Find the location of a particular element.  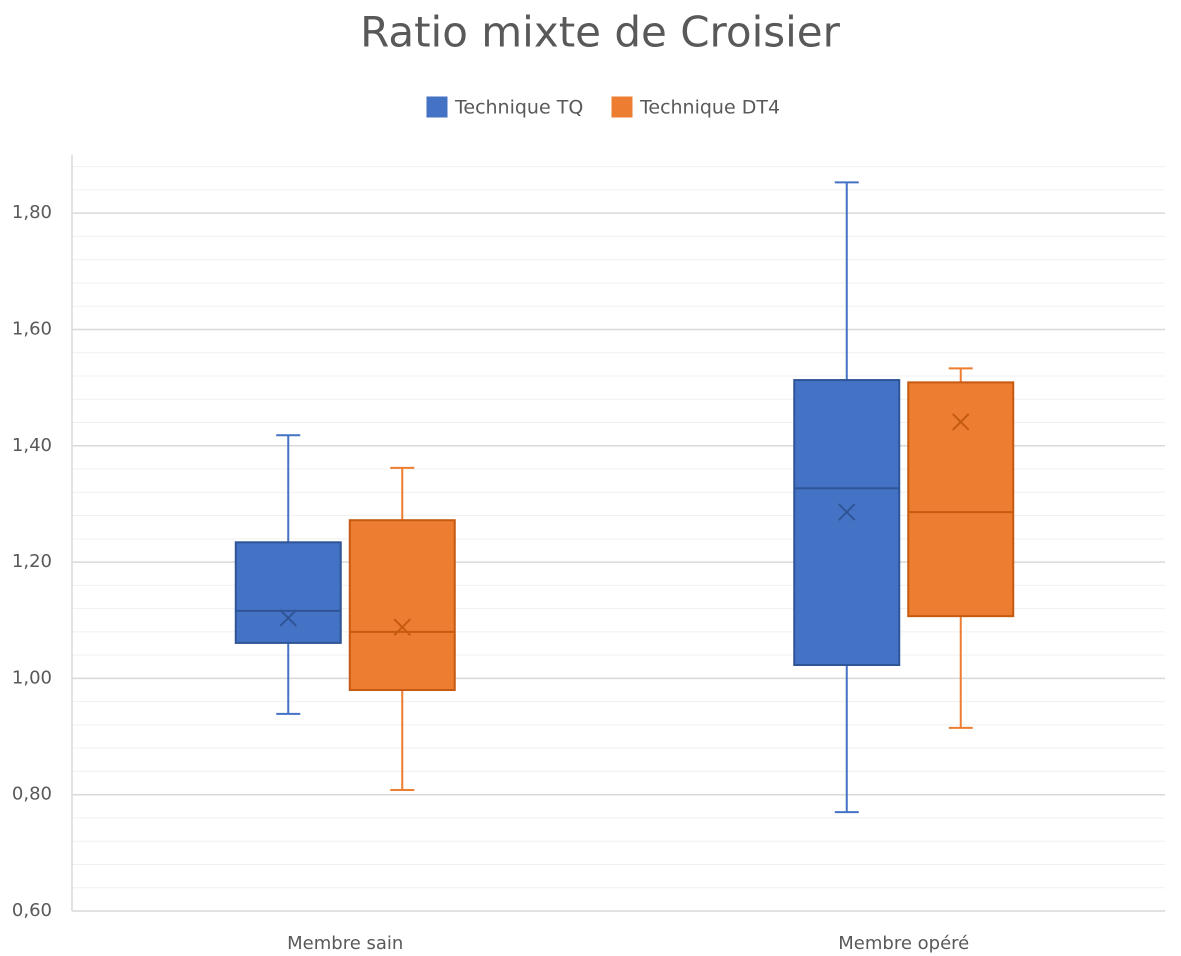

y-tick-label: 1,40 is located at coordinates (32, 445).